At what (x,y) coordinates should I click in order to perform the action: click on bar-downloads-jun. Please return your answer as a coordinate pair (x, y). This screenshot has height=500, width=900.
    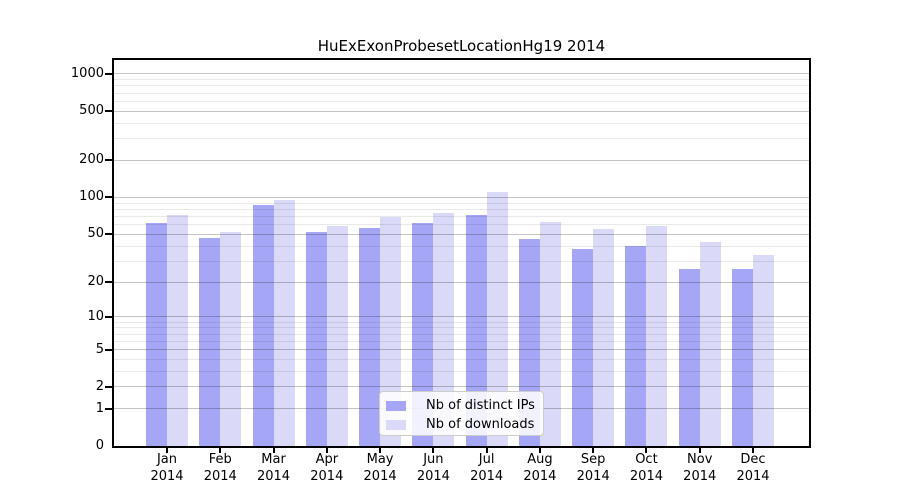
    Looking at the image, I should click on (444, 329).